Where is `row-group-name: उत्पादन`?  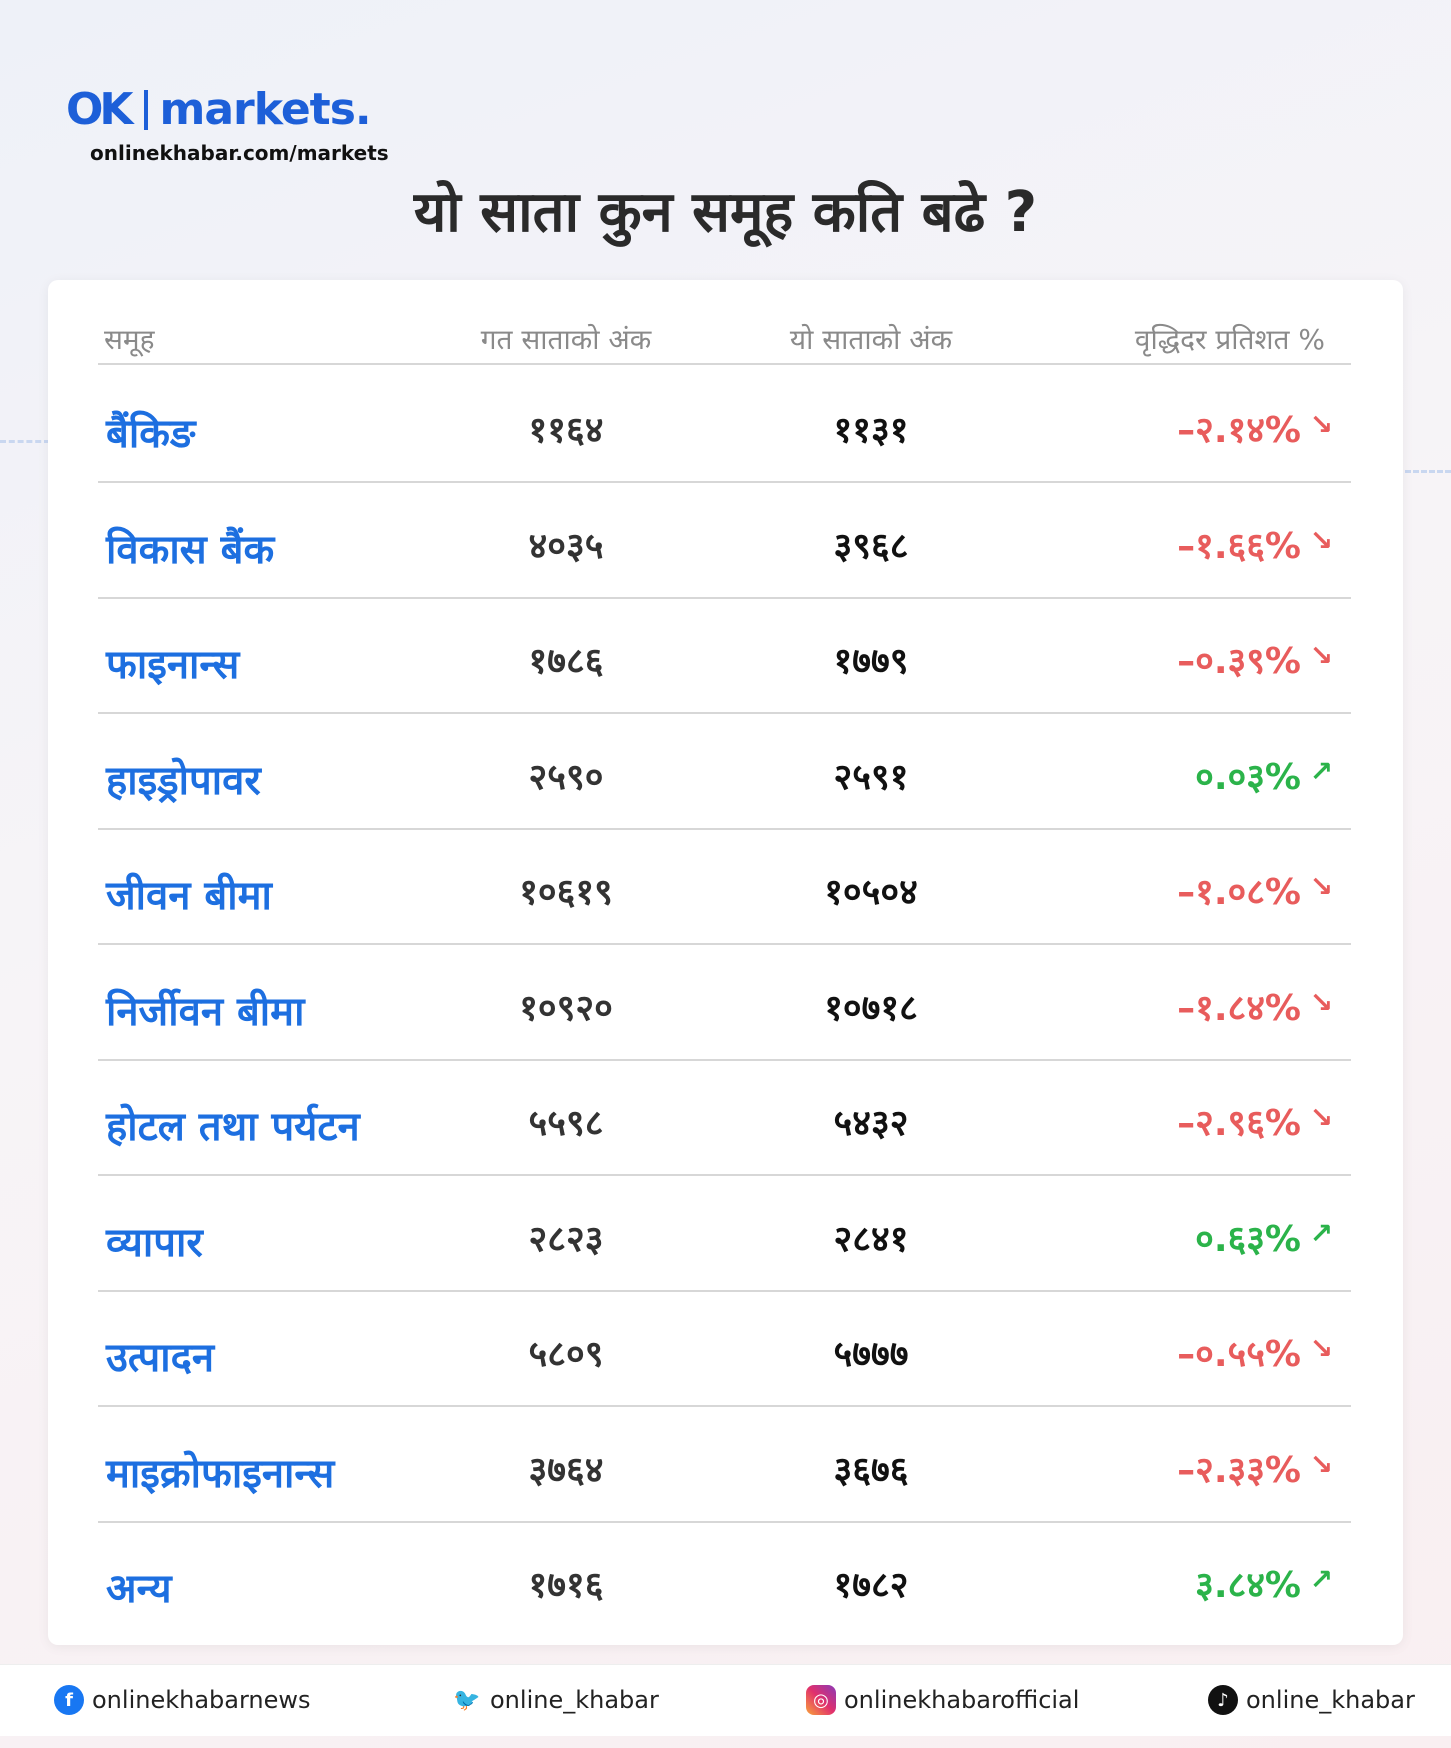 row-group-name: उत्पादन is located at coordinates (160, 1358).